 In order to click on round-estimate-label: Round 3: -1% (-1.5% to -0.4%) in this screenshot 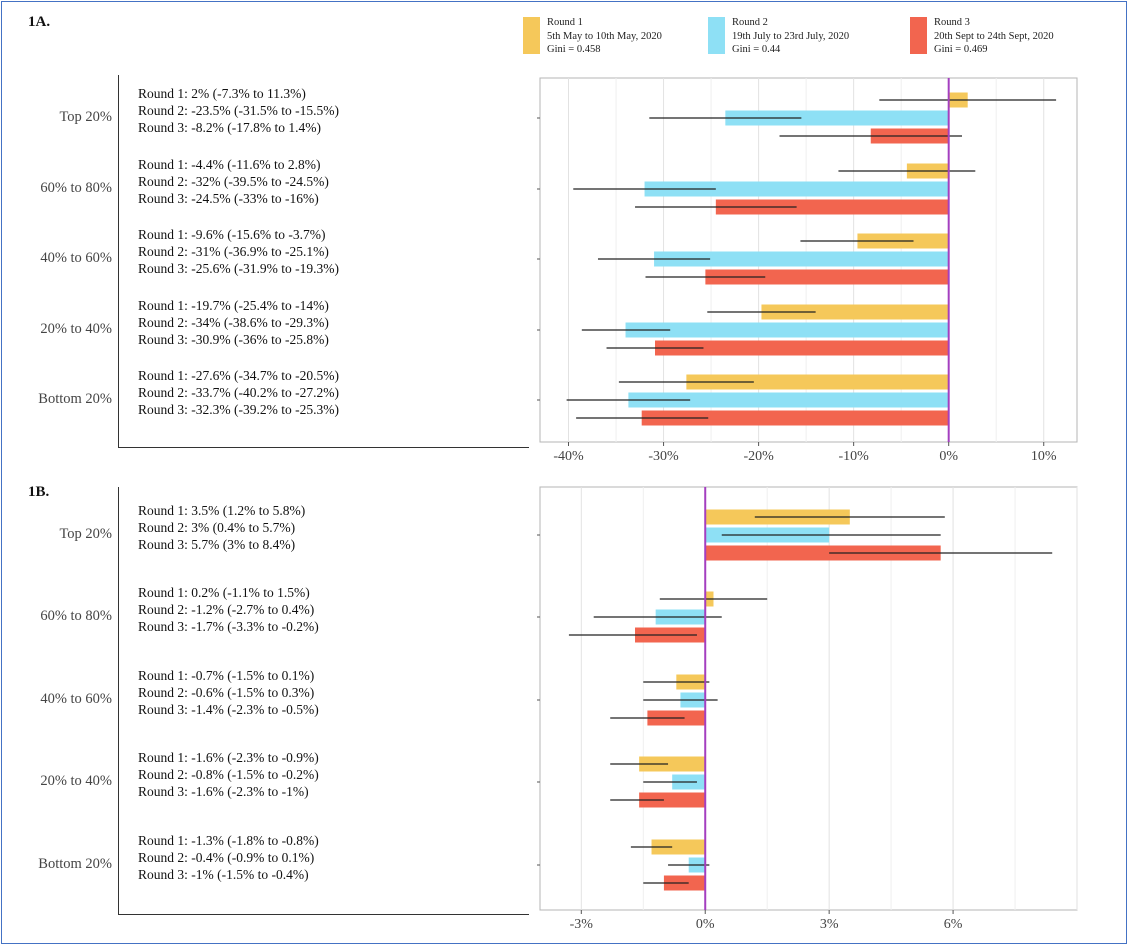, I will do `click(223, 874)`.